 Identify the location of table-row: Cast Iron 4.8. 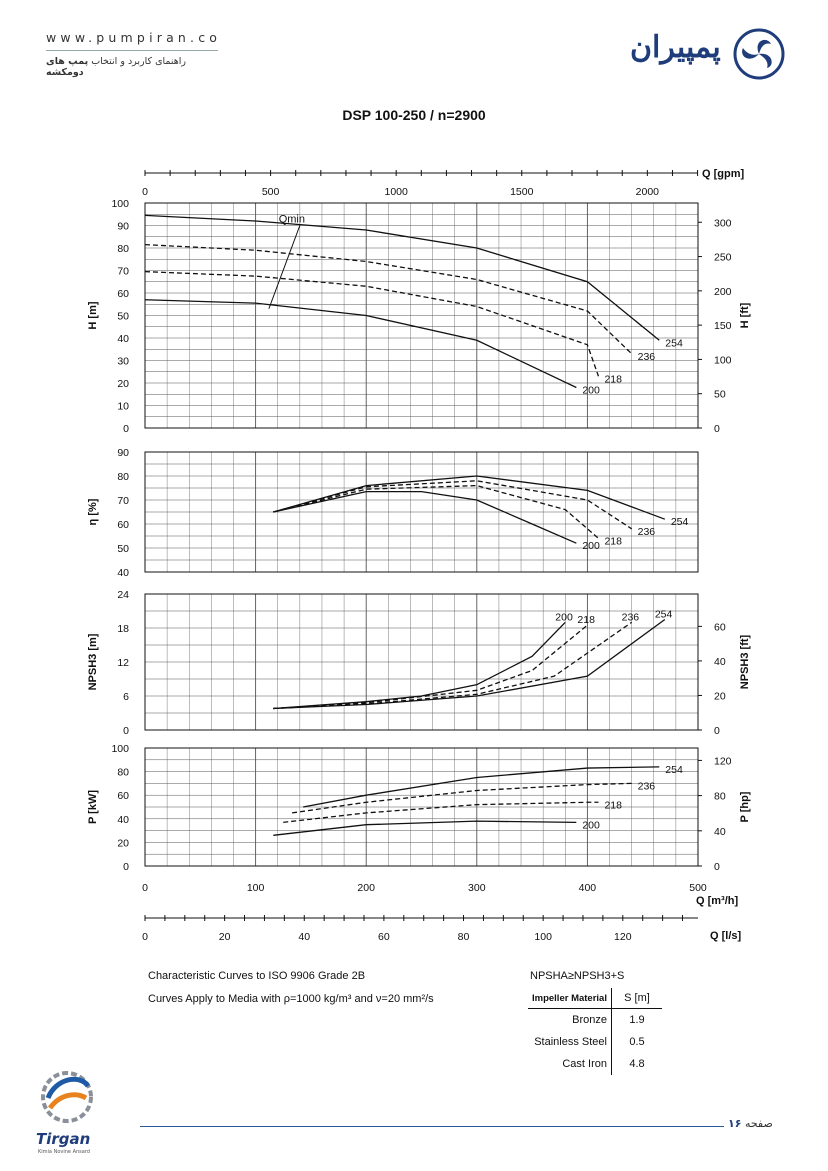
(595, 1064).